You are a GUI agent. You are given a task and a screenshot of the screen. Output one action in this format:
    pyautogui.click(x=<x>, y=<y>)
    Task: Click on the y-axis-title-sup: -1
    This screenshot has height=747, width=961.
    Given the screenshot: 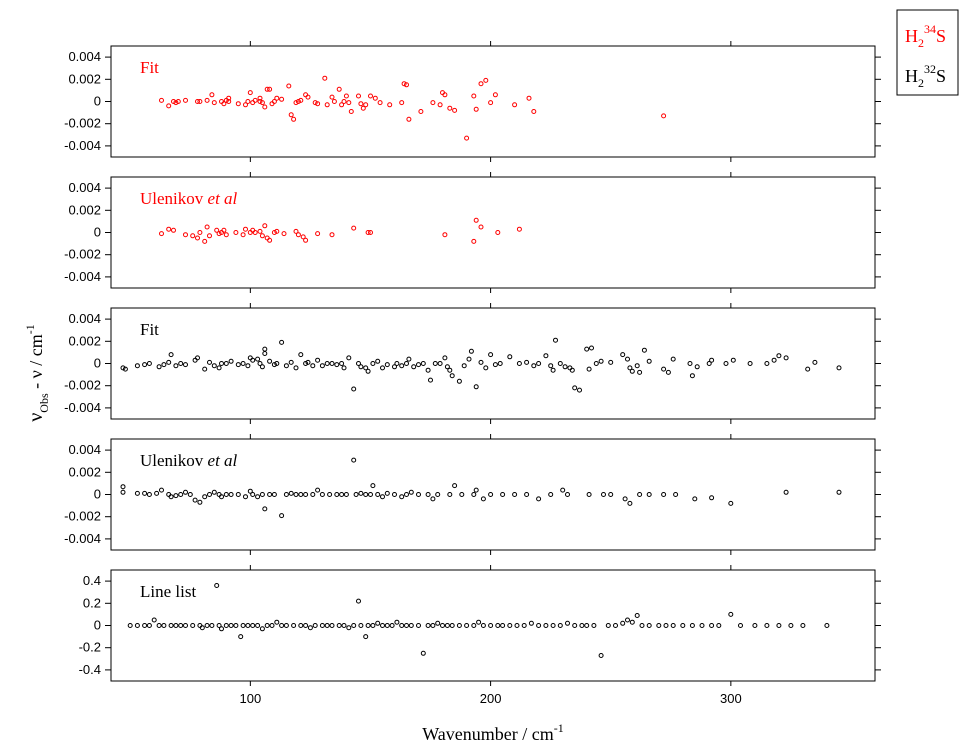 What is the action you would take?
    pyautogui.click(x=30, y=329)
    